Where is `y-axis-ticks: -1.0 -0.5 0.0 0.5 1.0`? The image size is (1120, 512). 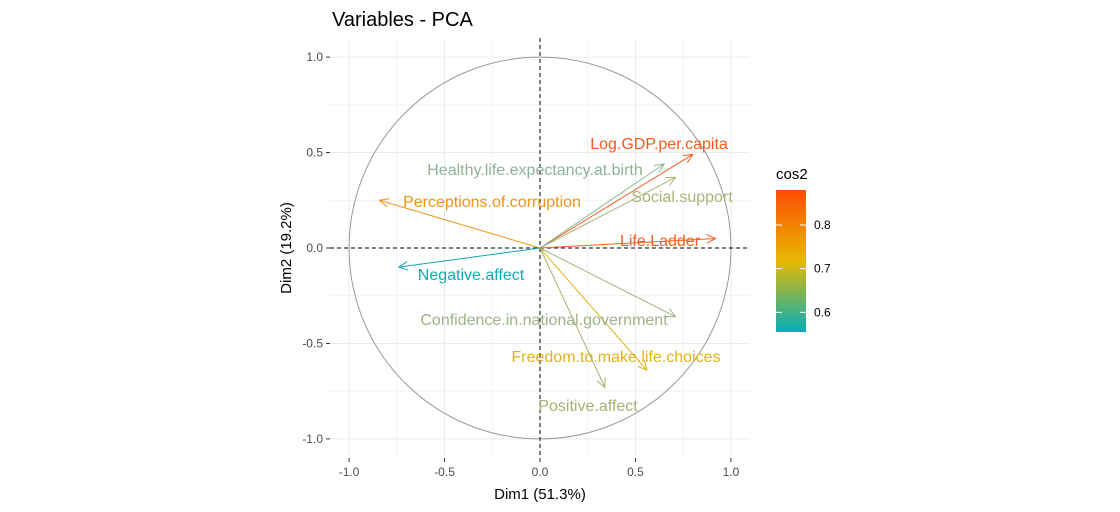
y-axis-ticks: -1.0 -0.5 0.0 0.5 1.0 is located at coordinates (316, 248).